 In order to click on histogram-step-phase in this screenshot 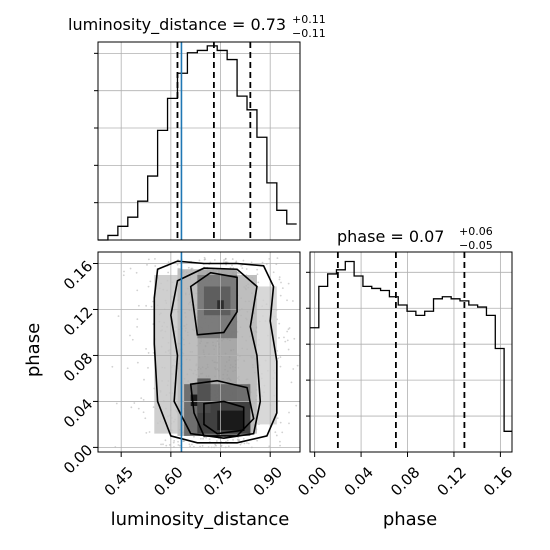, I will do `click(411, 346)`.